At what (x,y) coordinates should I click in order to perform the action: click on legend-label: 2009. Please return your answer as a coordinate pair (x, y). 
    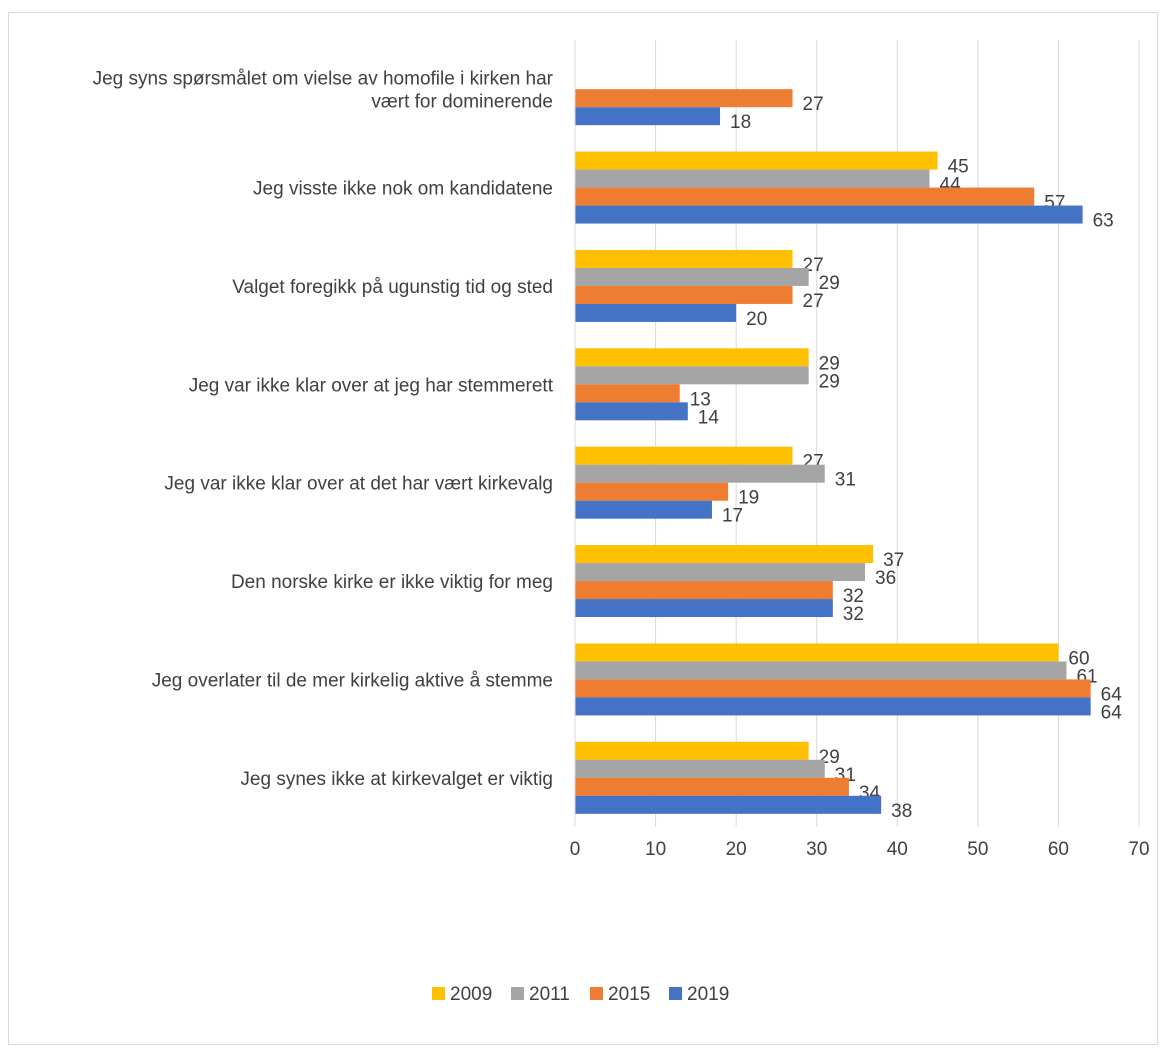
    Looking at the image, I should click on (471, 994).